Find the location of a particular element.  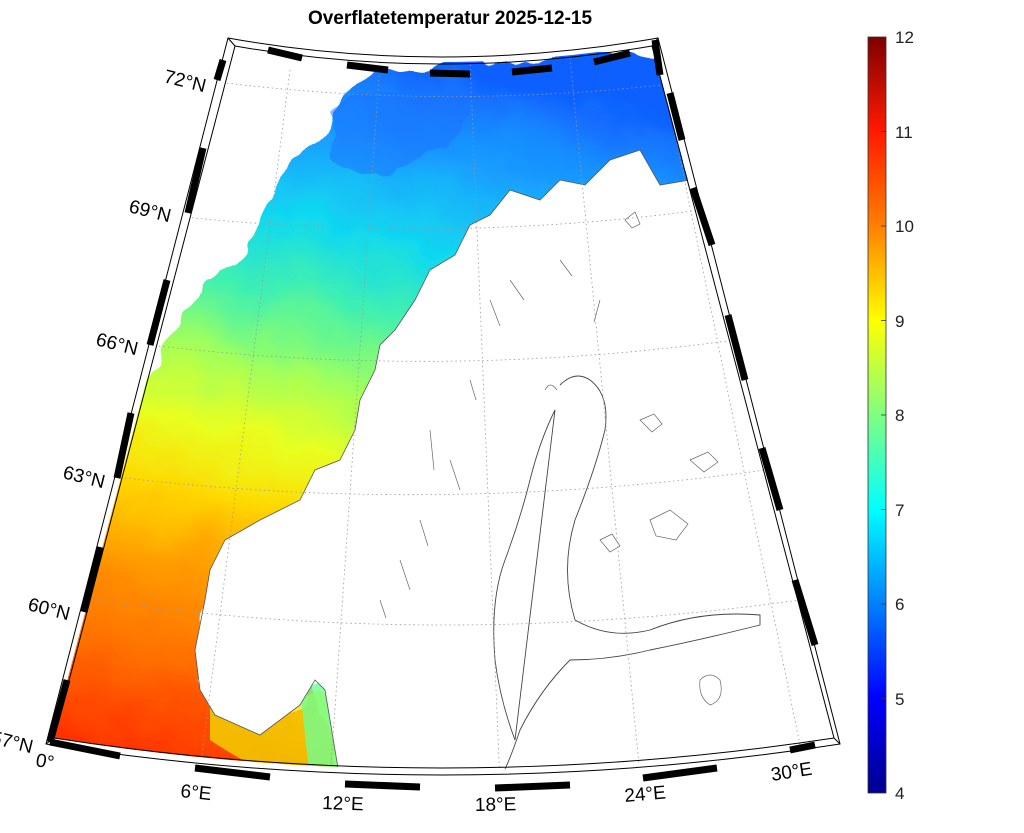

lat-label-57: 57°N is located at coordinates (17, 742).